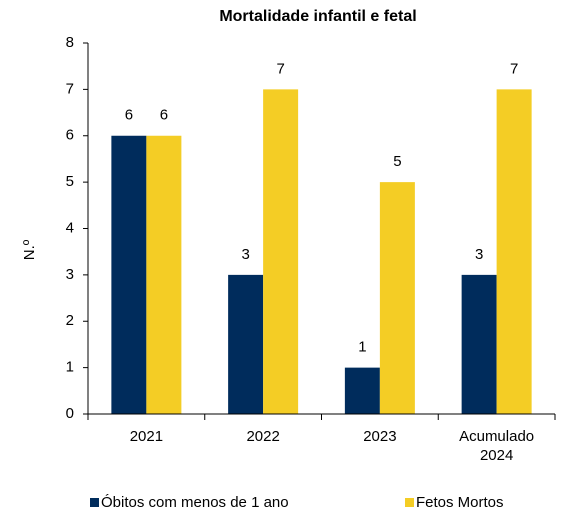 This screenshot has width=577, height=517. Describe the element at coordinates (262, 436) in the screenshot. I see `x-tick-label: 2022` at that location.